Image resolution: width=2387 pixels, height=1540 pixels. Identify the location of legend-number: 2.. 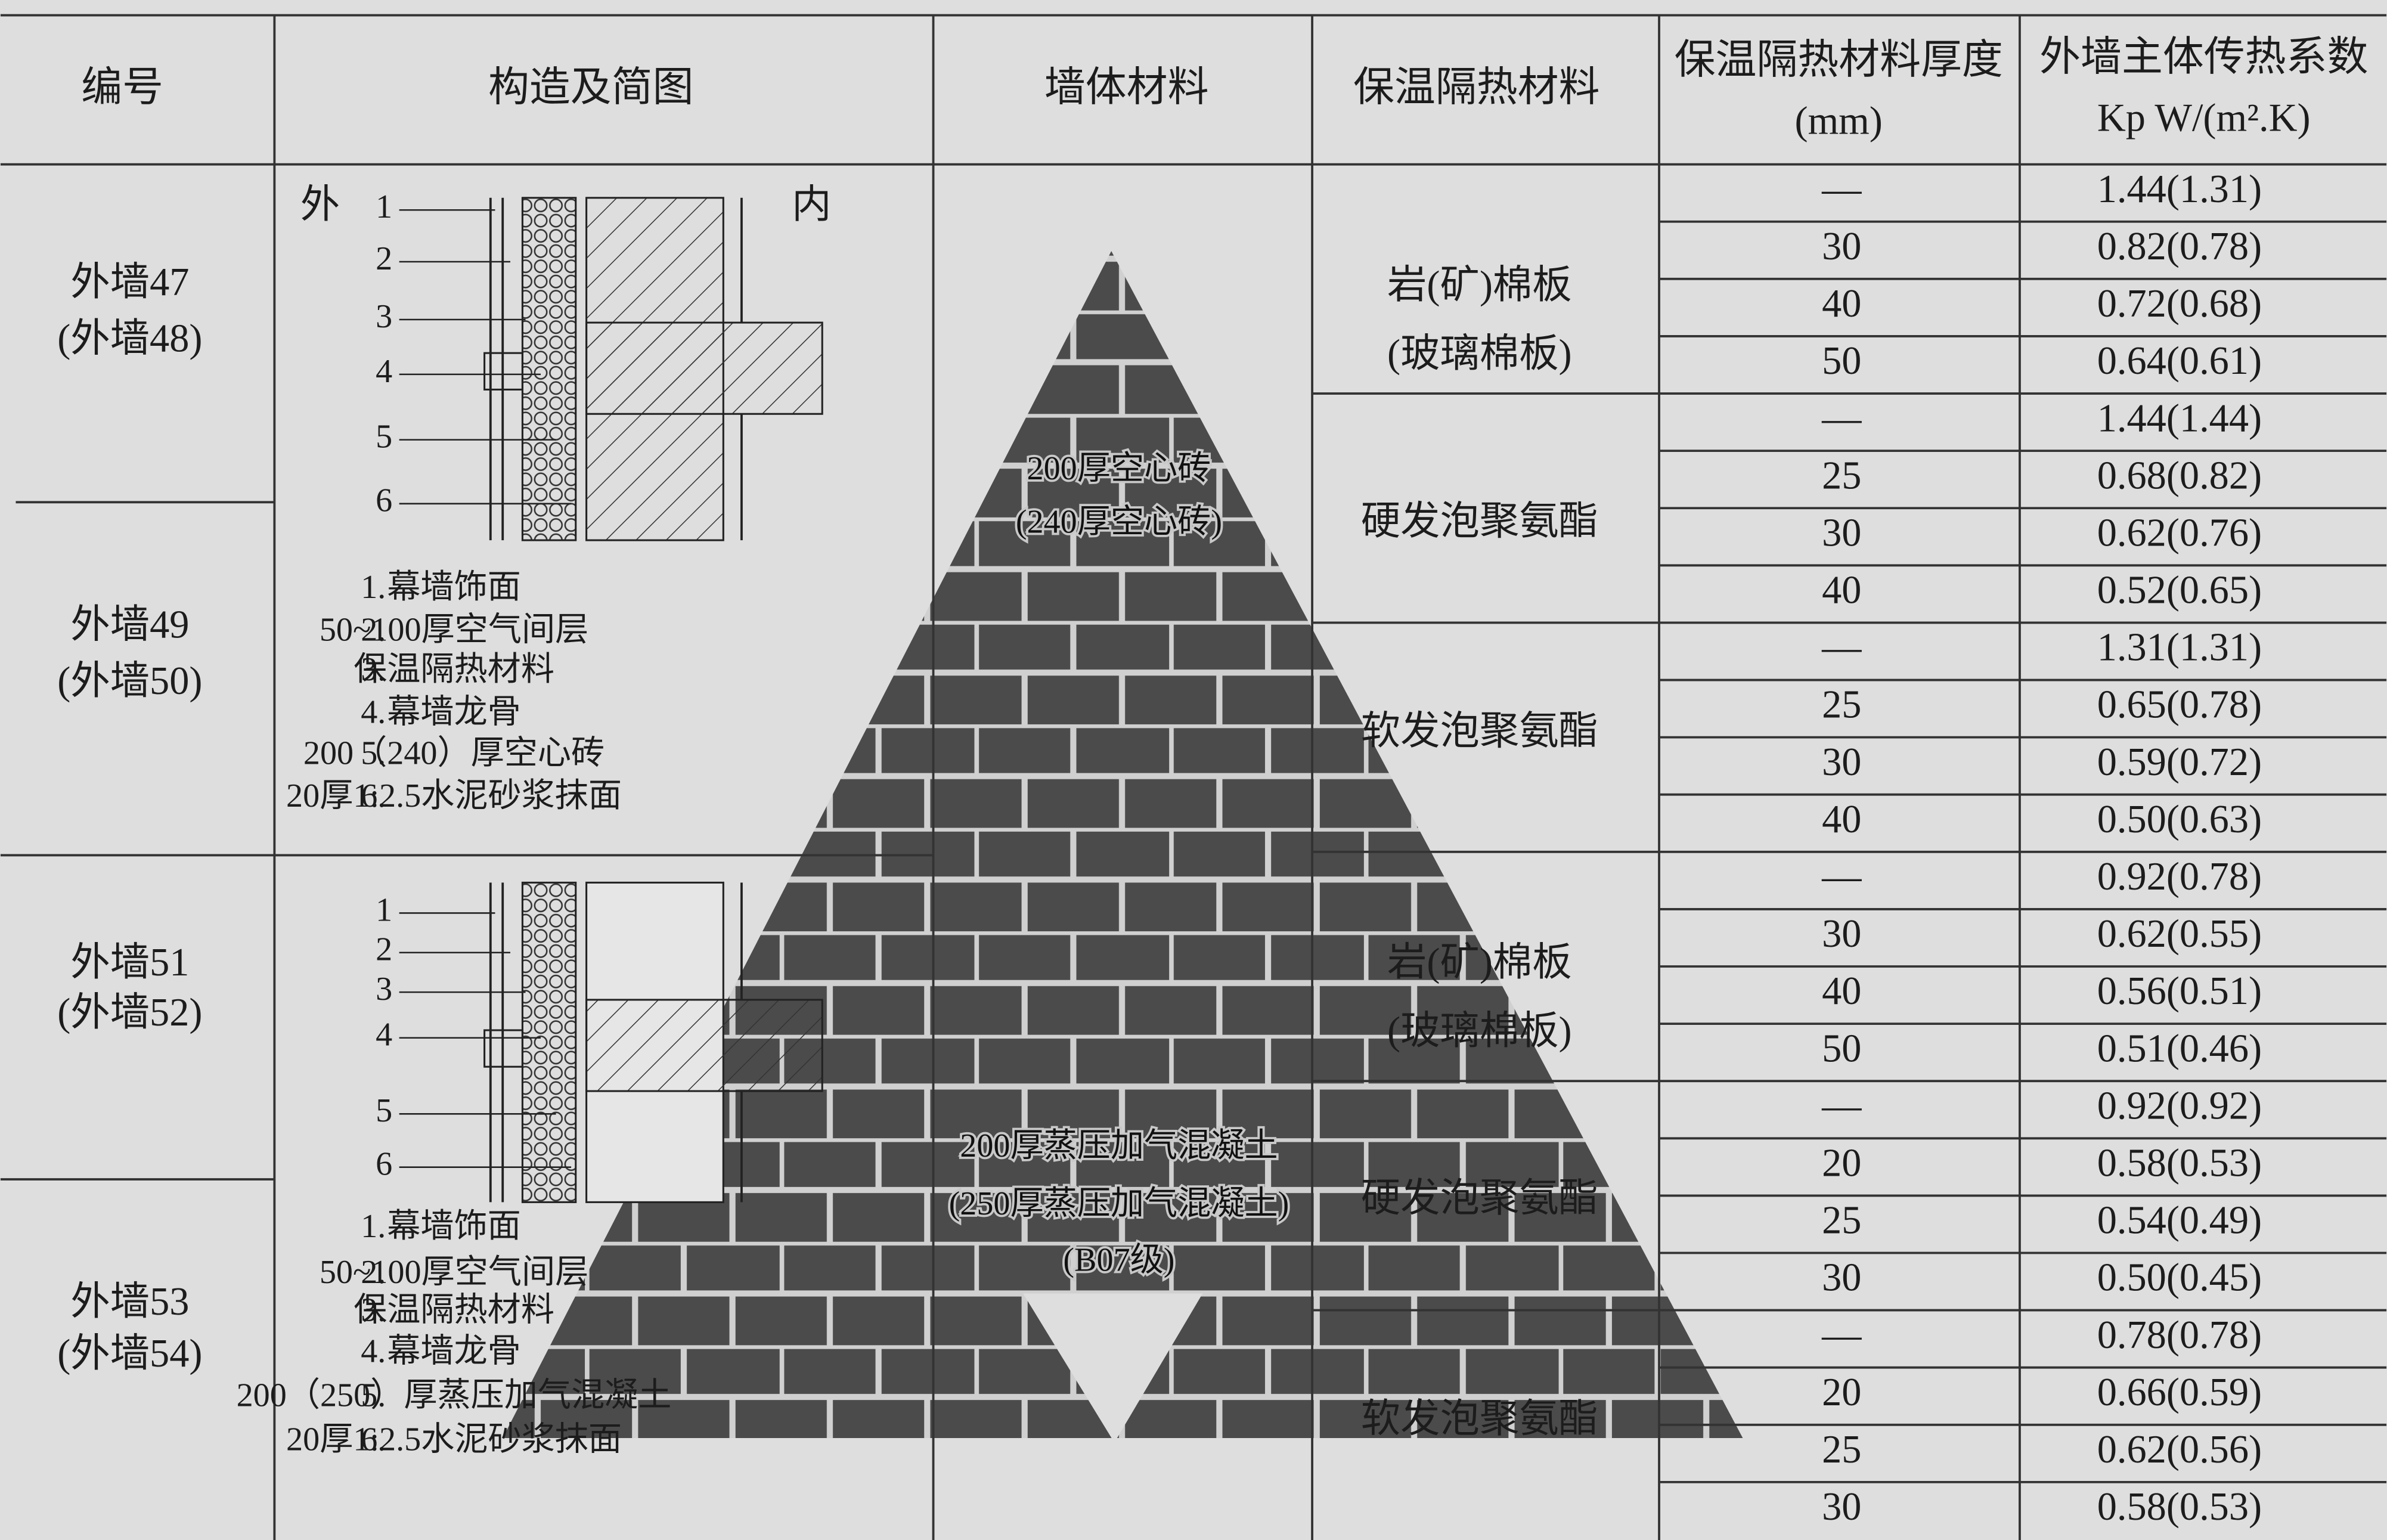
(373, 631).